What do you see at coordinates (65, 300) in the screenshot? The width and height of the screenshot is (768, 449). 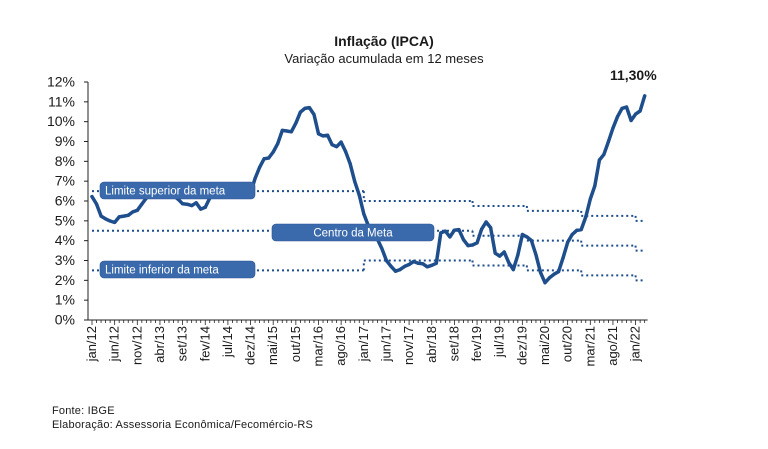 I see `y-tick-label: 1%` at bounding box center [65, 300].